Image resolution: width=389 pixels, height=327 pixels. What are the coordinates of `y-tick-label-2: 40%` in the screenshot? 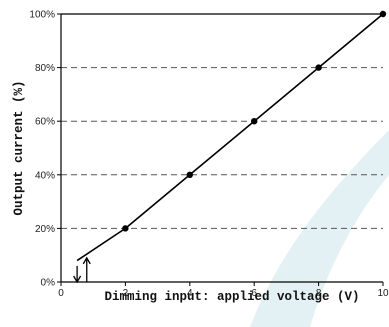 It's located at (45, 175).